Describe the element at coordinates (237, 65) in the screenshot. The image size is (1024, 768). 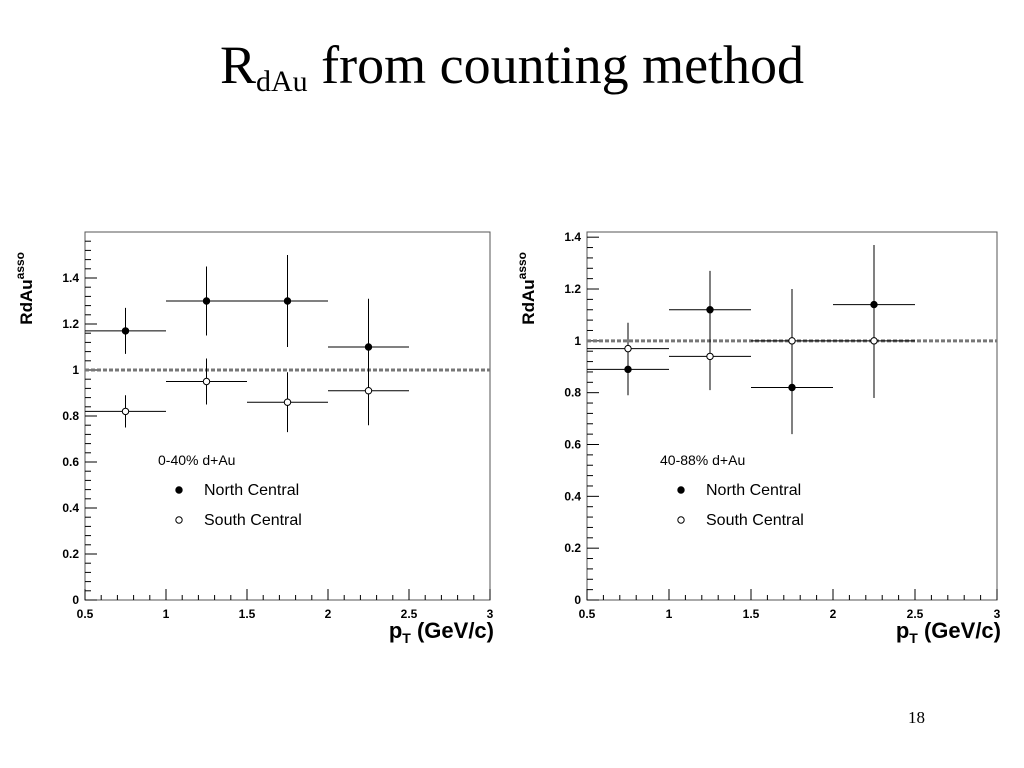
I see `slide-title-main: R` at that location.